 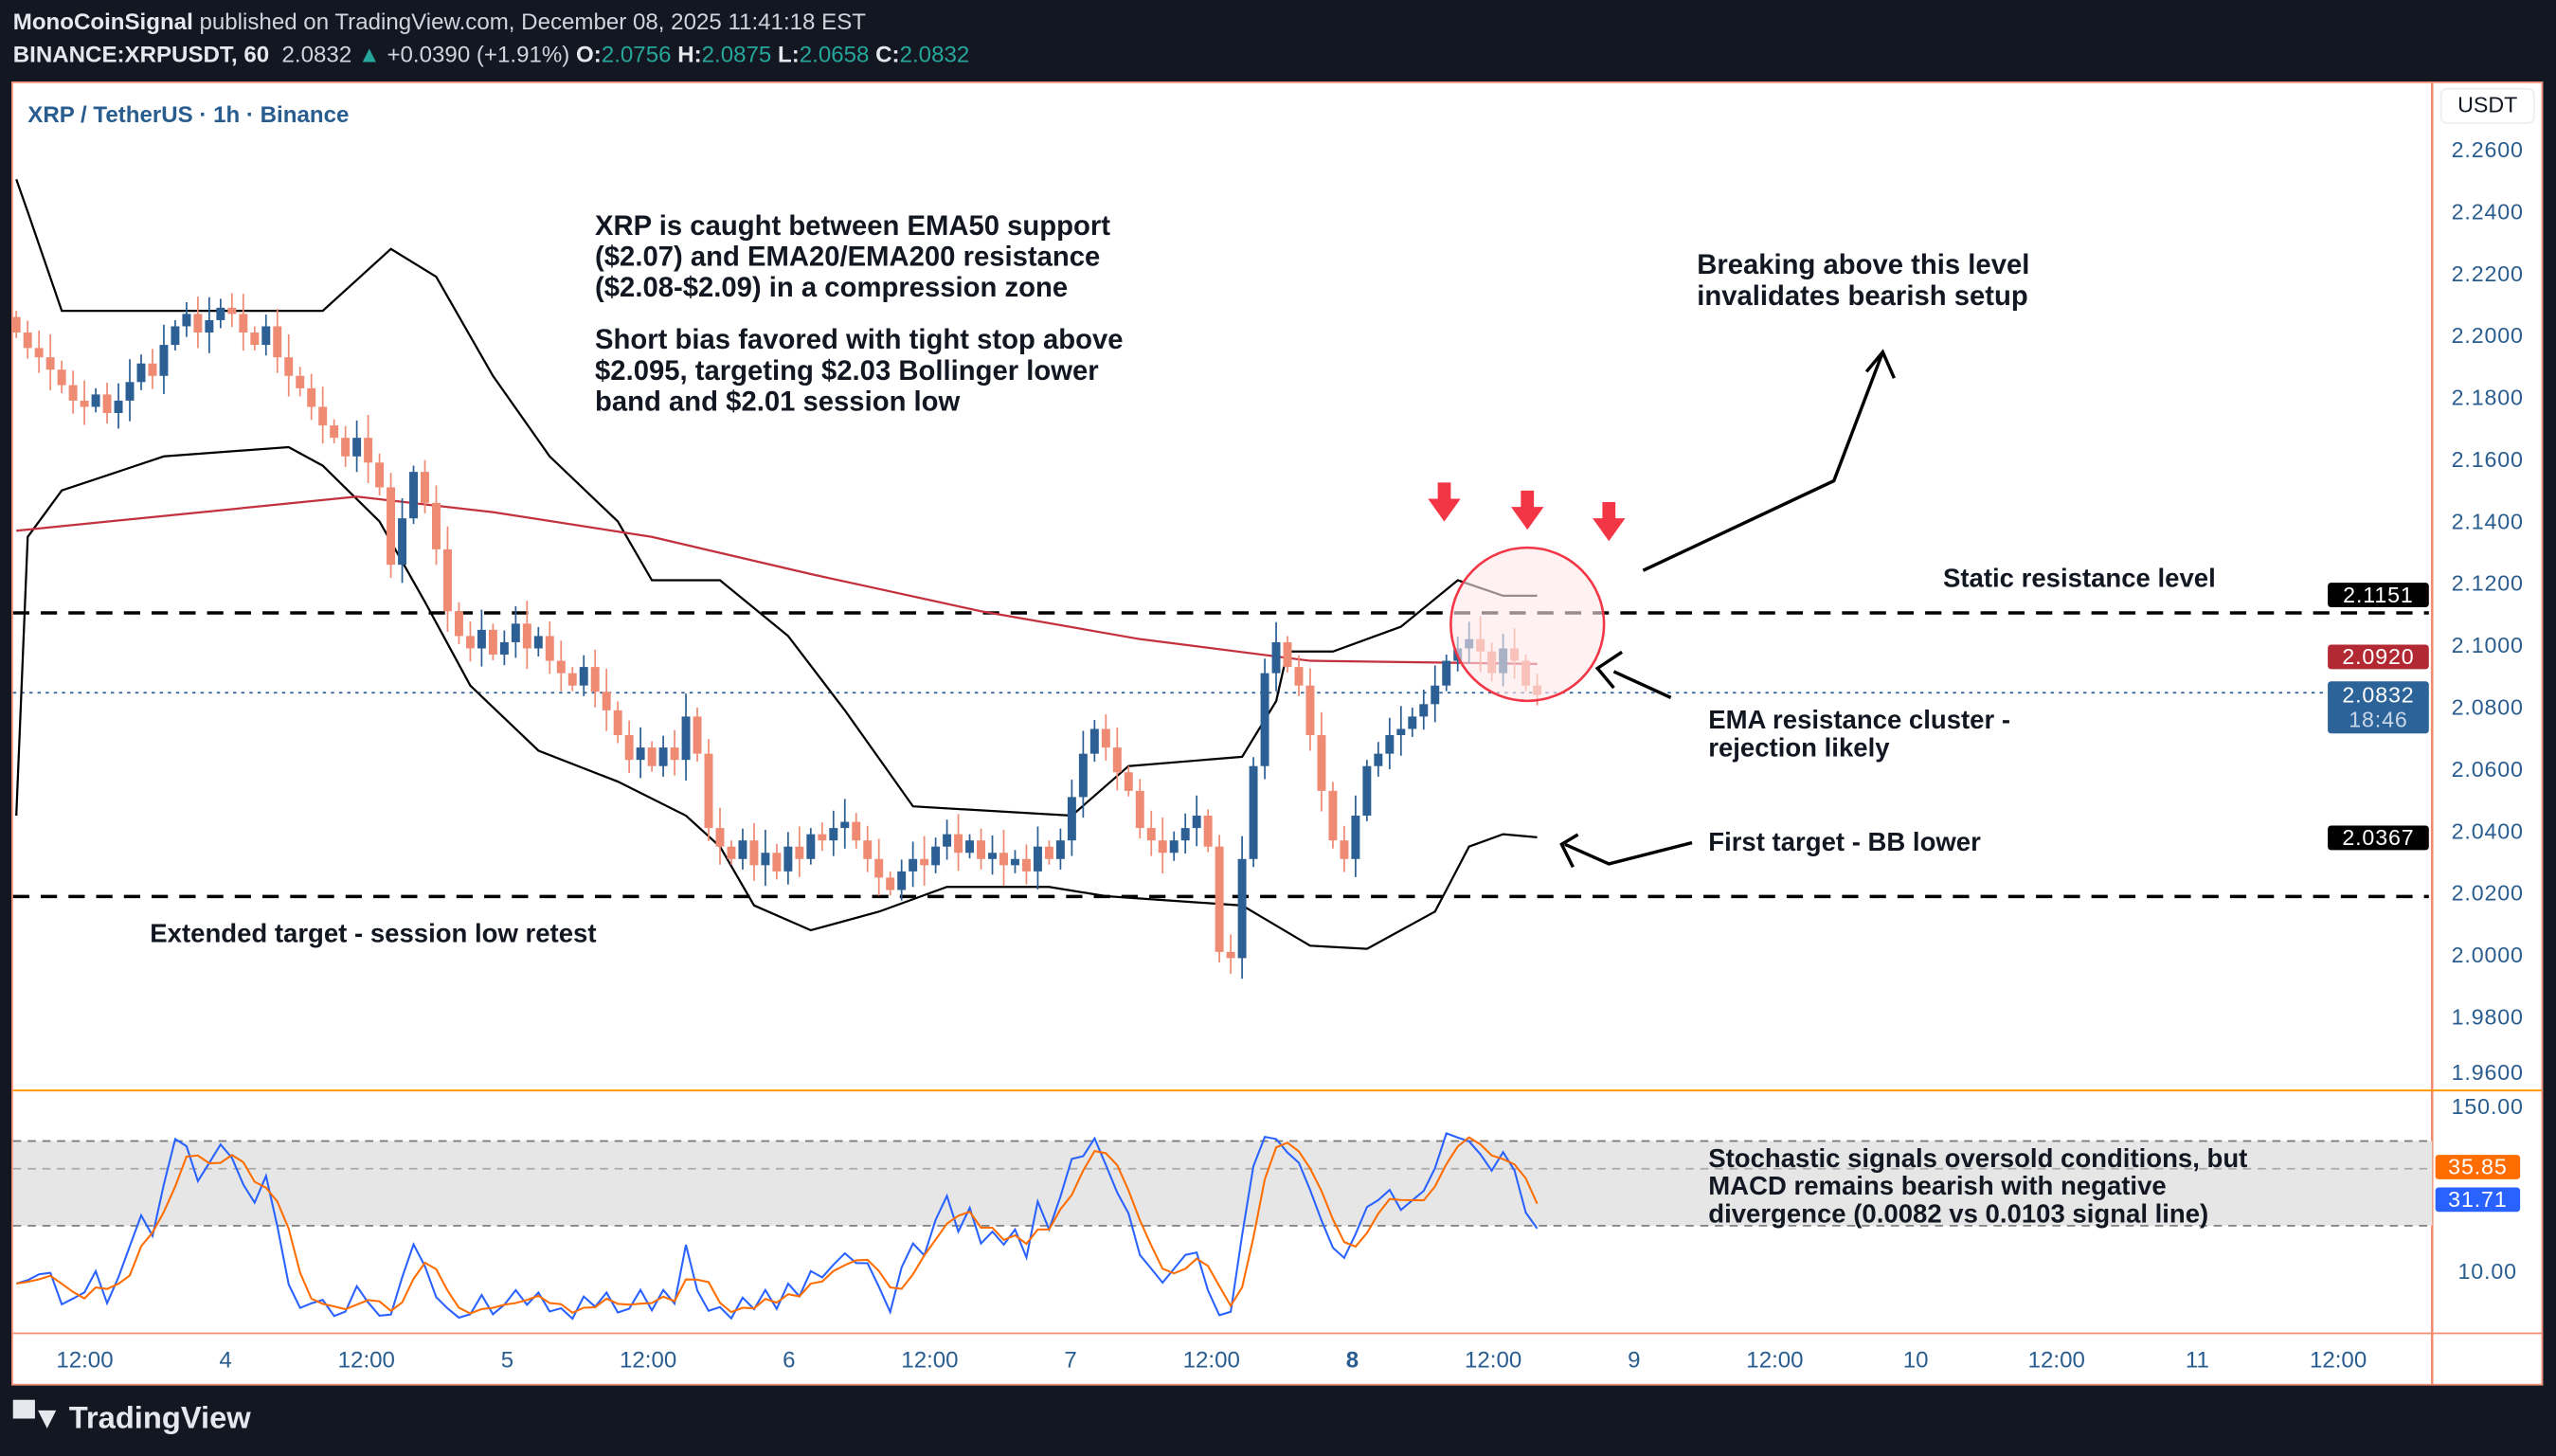 I want to click on extended-target-note: Extended target - session low retest, so click(x=373, y=935).